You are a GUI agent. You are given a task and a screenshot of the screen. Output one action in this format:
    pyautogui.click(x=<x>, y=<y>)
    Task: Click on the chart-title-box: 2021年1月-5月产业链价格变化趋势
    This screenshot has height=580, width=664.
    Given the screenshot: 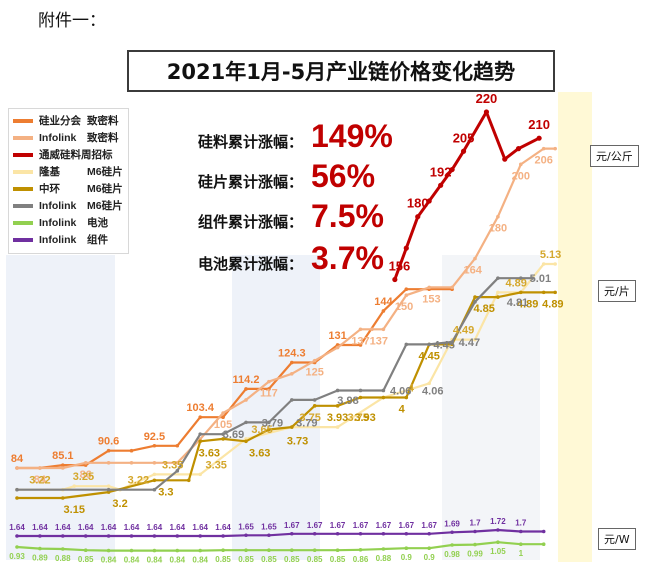 What is the action you would take?
    pyautogui.click(x=341, y=71)
    